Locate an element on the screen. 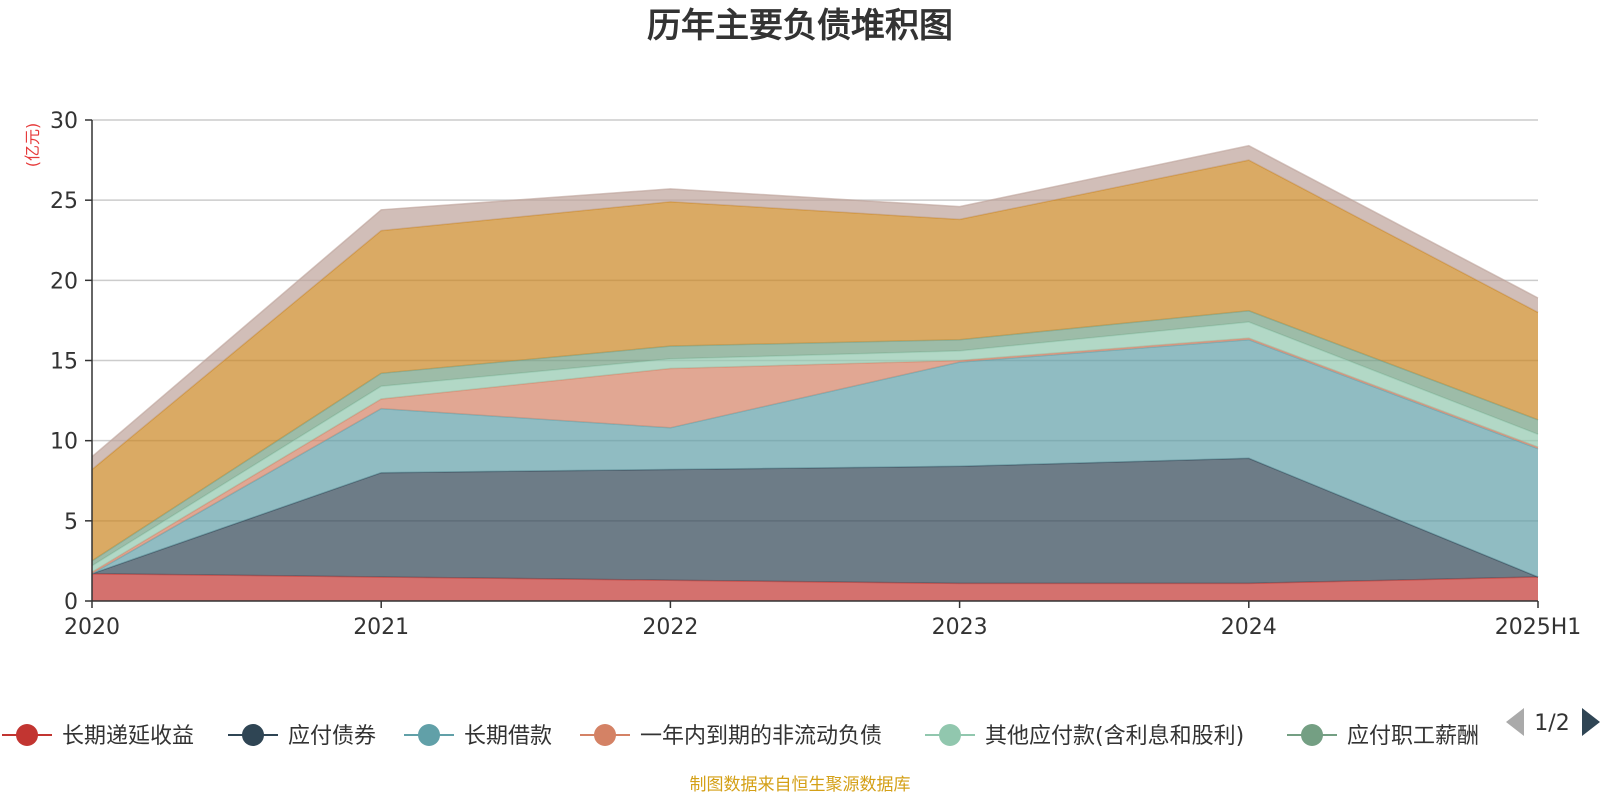  legend-item: 应付职工薪酬 is located at coordinates (1383, 736).